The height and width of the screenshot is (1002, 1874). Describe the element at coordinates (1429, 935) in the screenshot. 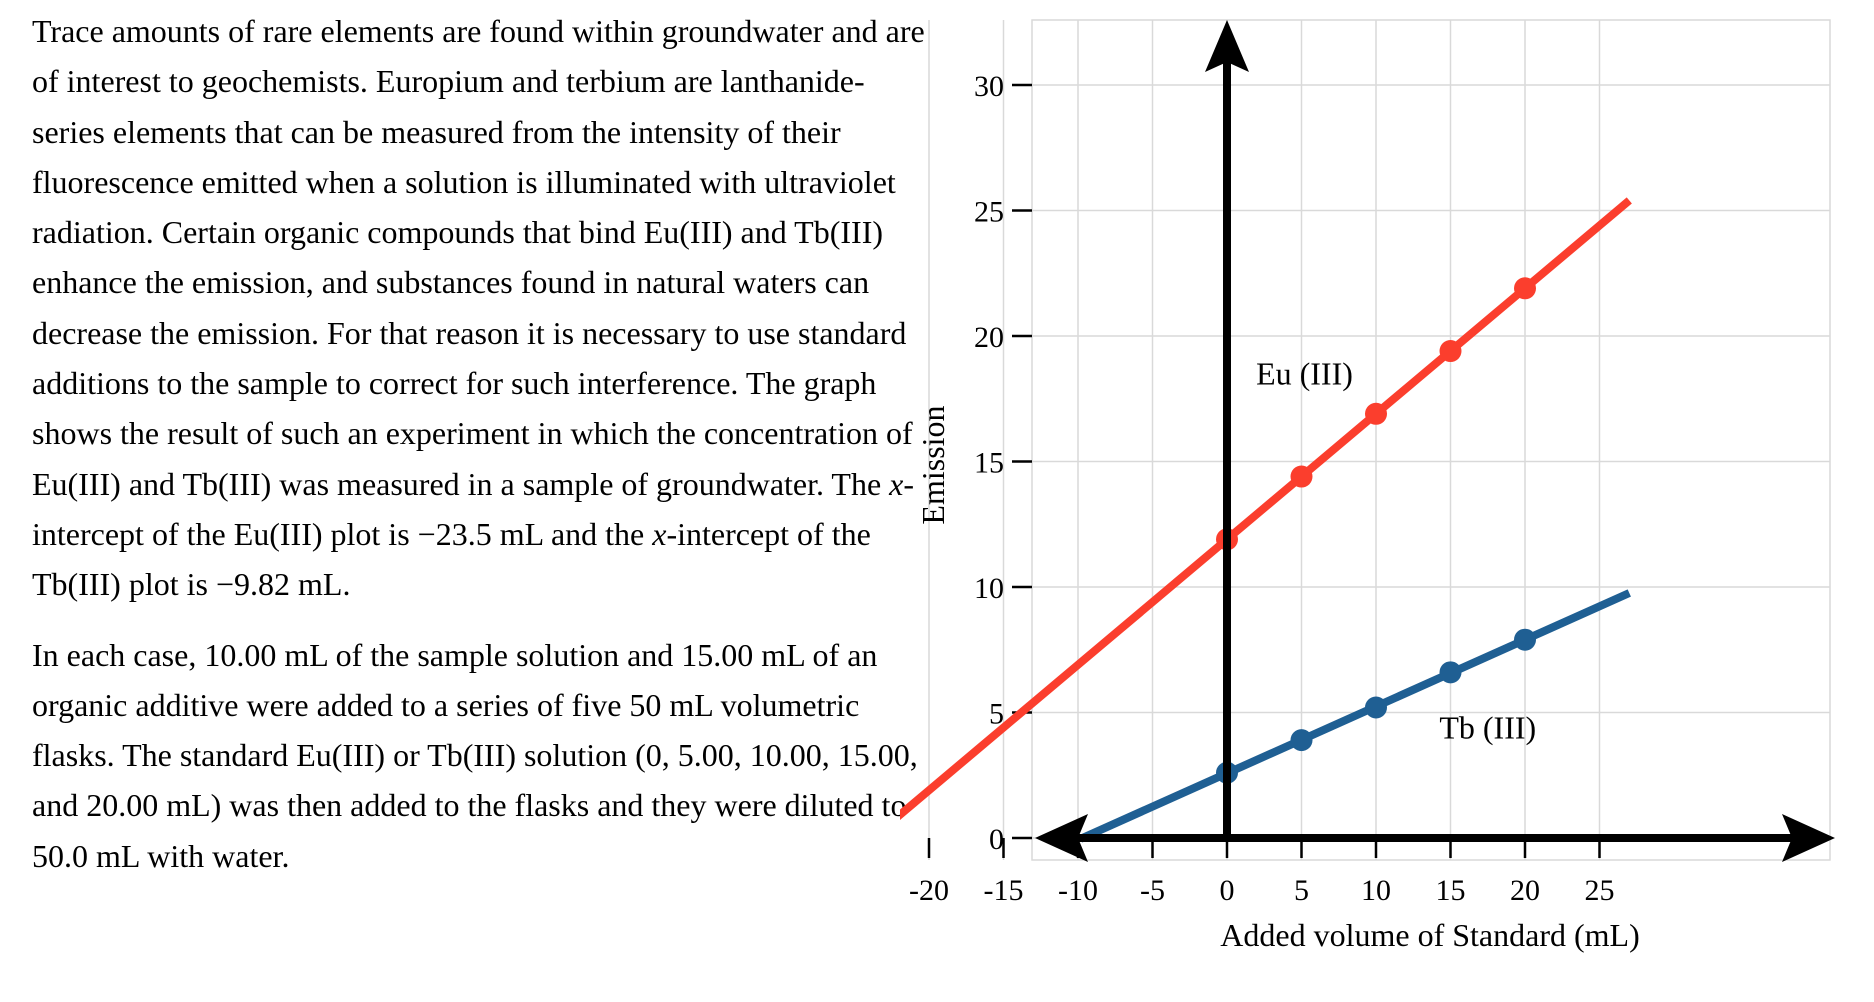

I see `x-axis-label: Added volume of Standard (mL)` at that location.